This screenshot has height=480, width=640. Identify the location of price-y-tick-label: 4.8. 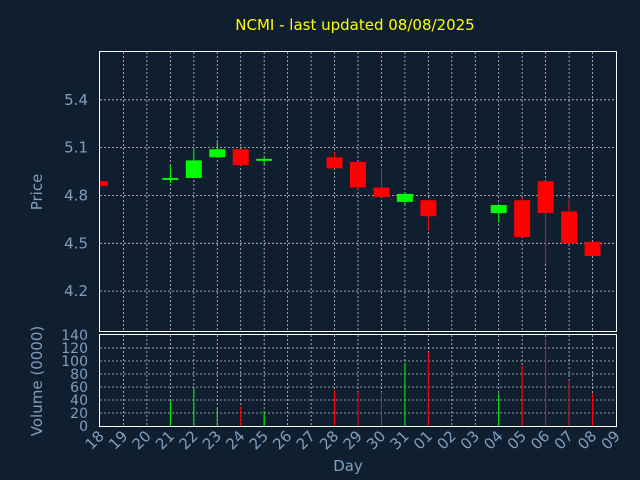
(76, 195).